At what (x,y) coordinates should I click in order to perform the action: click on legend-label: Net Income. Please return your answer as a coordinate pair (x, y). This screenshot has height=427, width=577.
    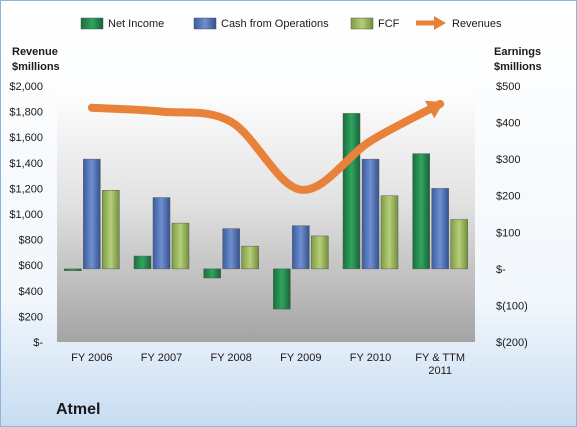
    Looking at the image, I should click on (136, 24).